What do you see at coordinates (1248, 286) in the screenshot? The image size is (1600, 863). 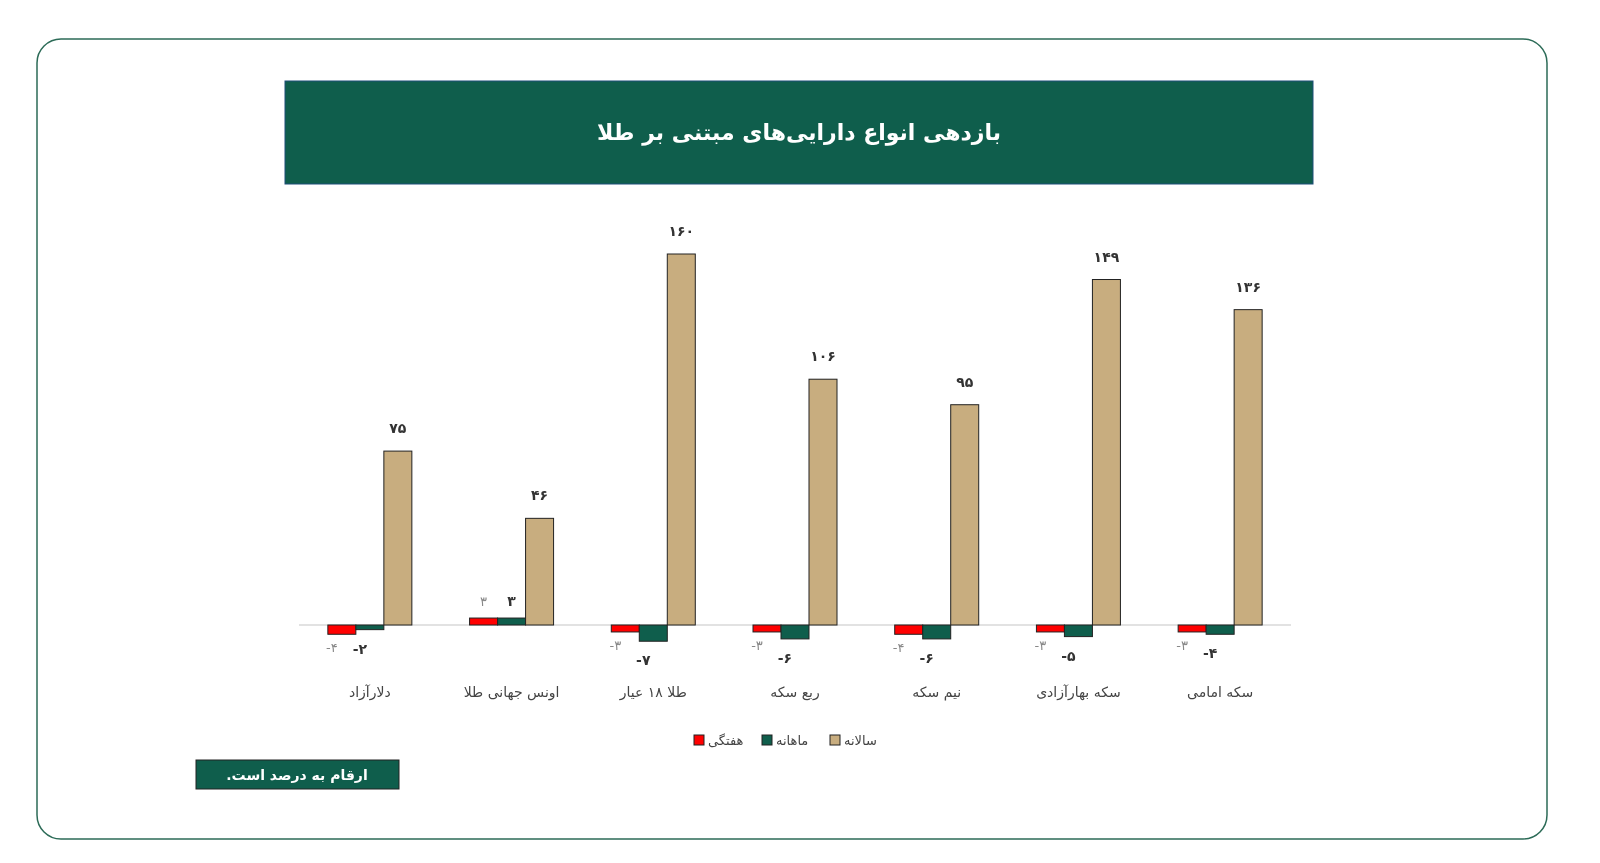 I see `data-label: ۱۳۶` at bounding box center [1248, 286].